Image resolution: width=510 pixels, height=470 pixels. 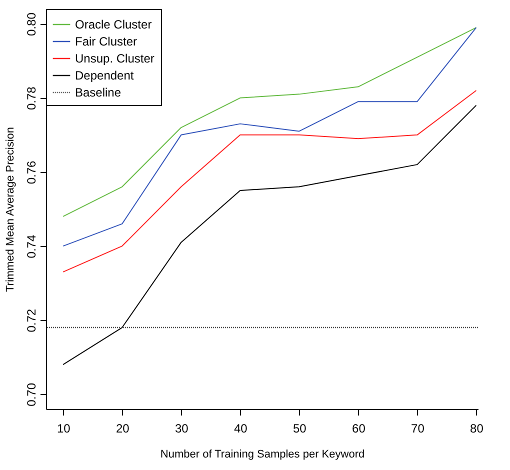 I want to click on x-tick-label: 70, so click(x=418, y=429).